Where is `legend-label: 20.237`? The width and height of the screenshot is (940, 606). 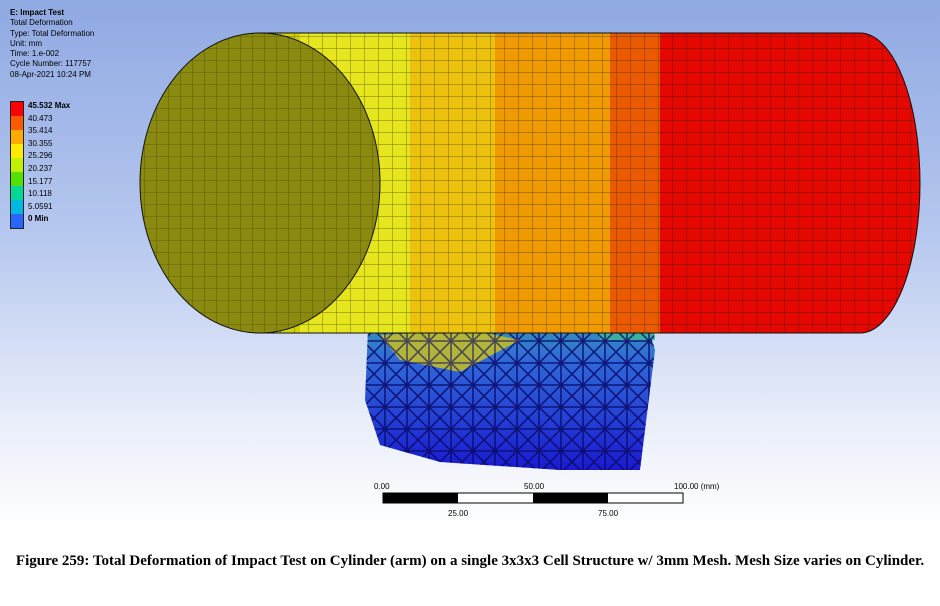
legend-label: 20.237 is located at coordinates (40, 168).